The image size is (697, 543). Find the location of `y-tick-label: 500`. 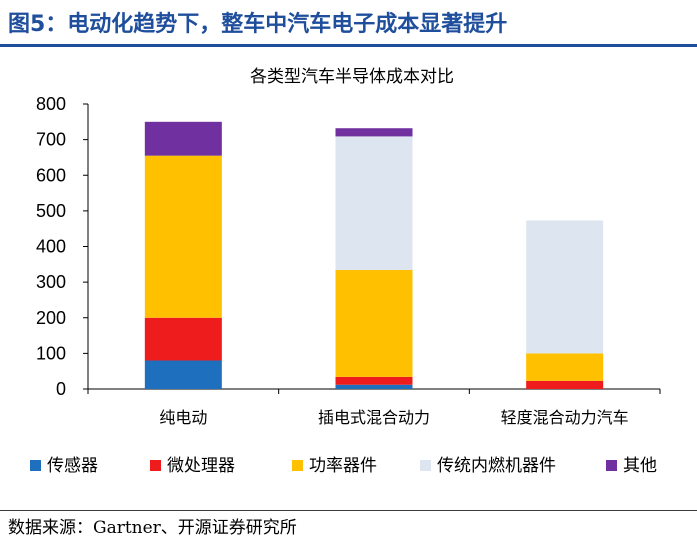

y-tick-label: 500 is located at coordinates (51, 211).